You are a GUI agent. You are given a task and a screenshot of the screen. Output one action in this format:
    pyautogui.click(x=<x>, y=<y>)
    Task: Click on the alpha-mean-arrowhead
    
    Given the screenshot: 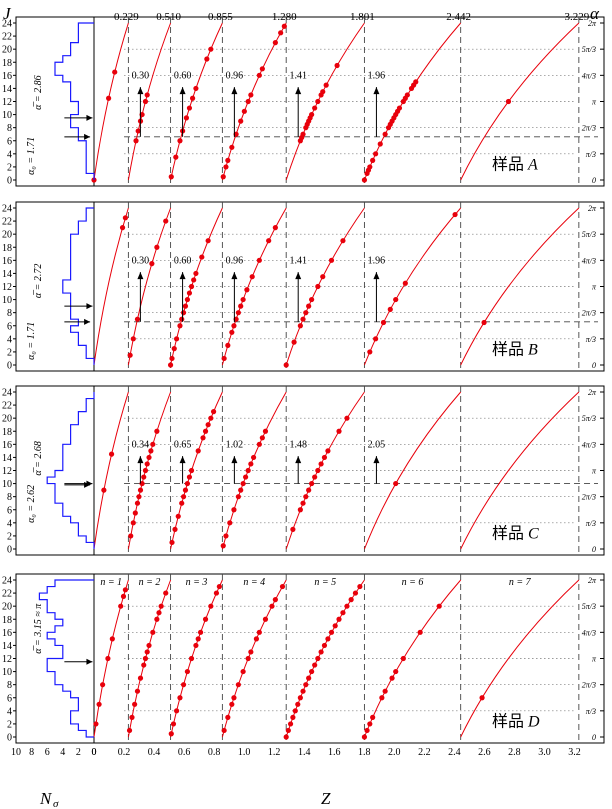 What is the action you would take?
    pyautogui.click(x=89, y=661)
    